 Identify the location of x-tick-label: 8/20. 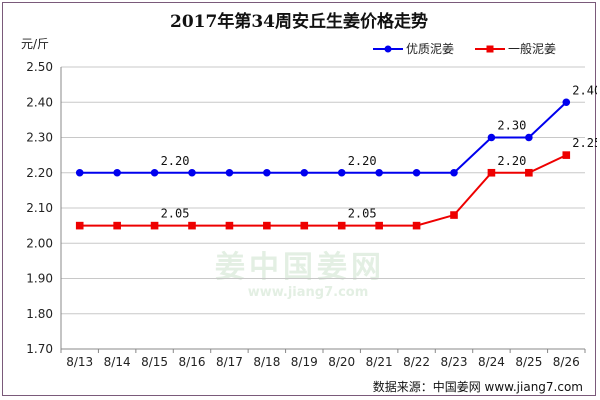
(341, 362).